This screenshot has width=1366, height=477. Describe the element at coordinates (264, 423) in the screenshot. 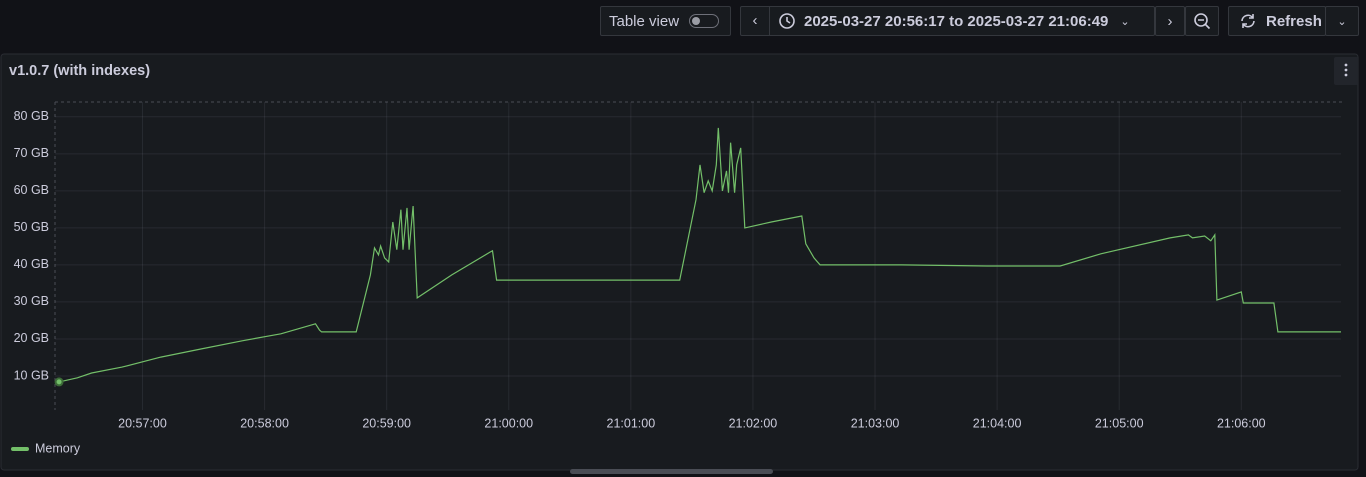

I see `x-tick-label: 20:58:00` at that location.